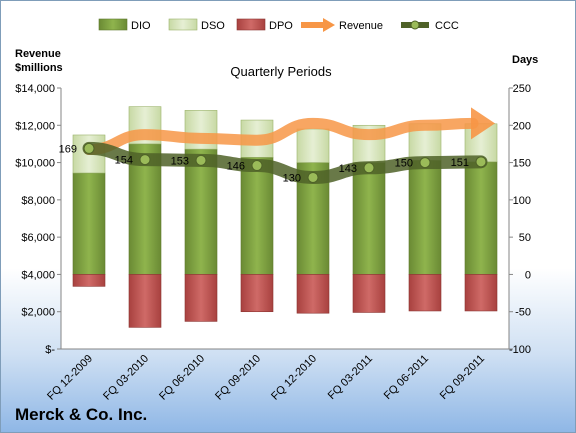 This screenshot has width=576, height=433. What do you see at coordinates (281, 26) in the screenshot?
I see `legend-label: DPO` at bounding box center [281, 26].